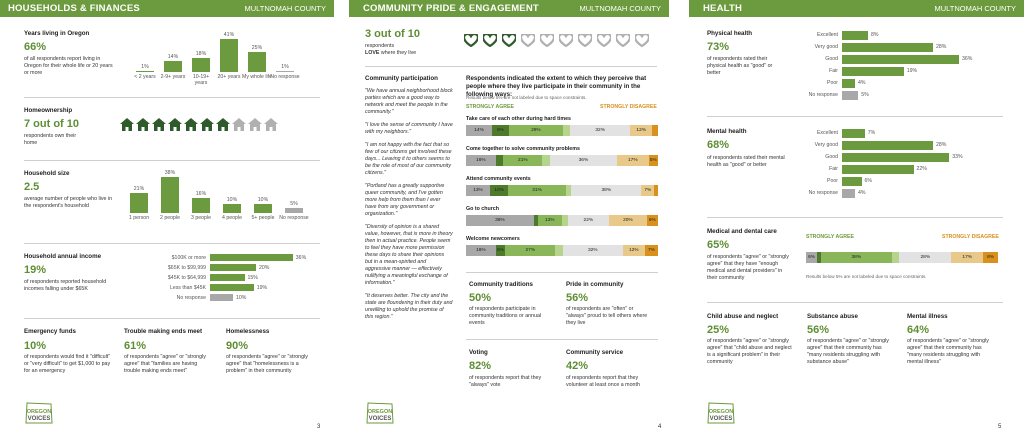 This screenshot has height=441, width=1024. Describe the element at coordinates (925, 257) in the screenshot. I see `bar-segment: 28%` at that location.